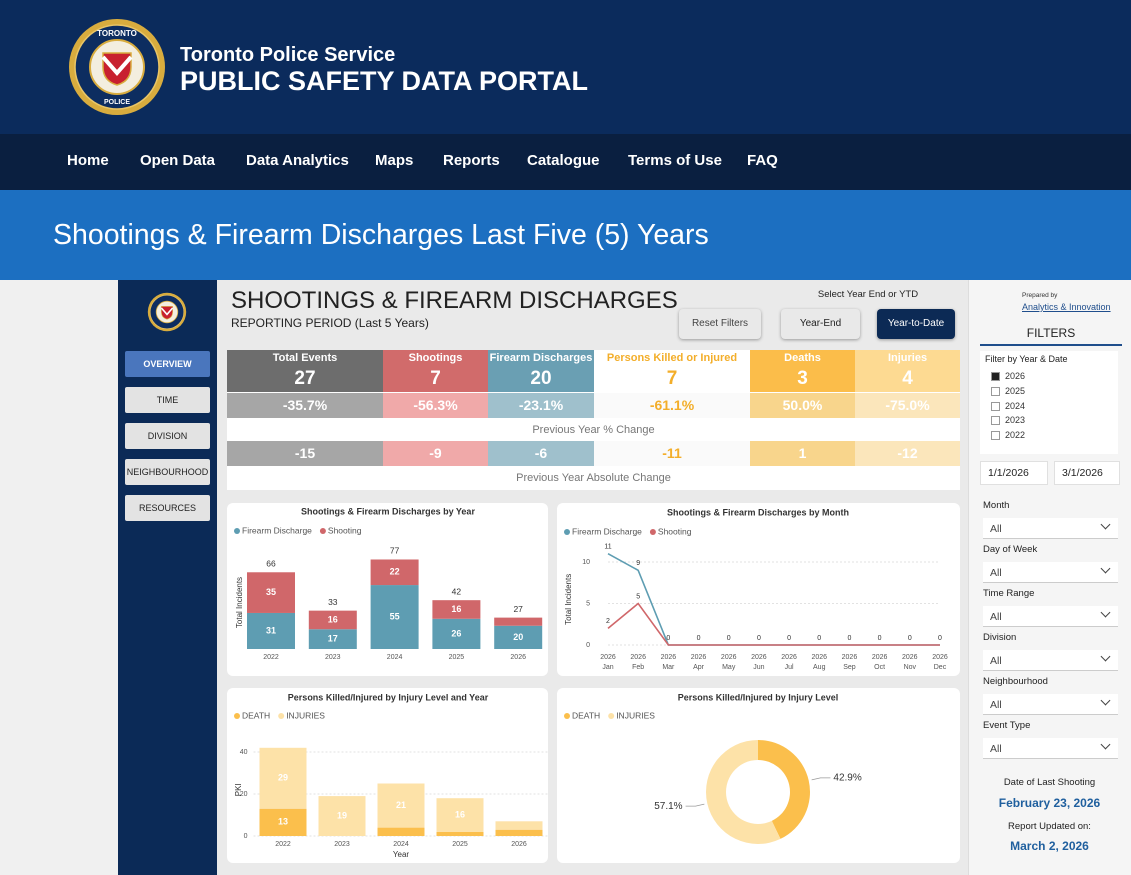  What do you see at coordinates (167, 472) in the screenshot?
I see `side-nav-button: NEIGHBOURHOOD` at bounding box center [167, 472].